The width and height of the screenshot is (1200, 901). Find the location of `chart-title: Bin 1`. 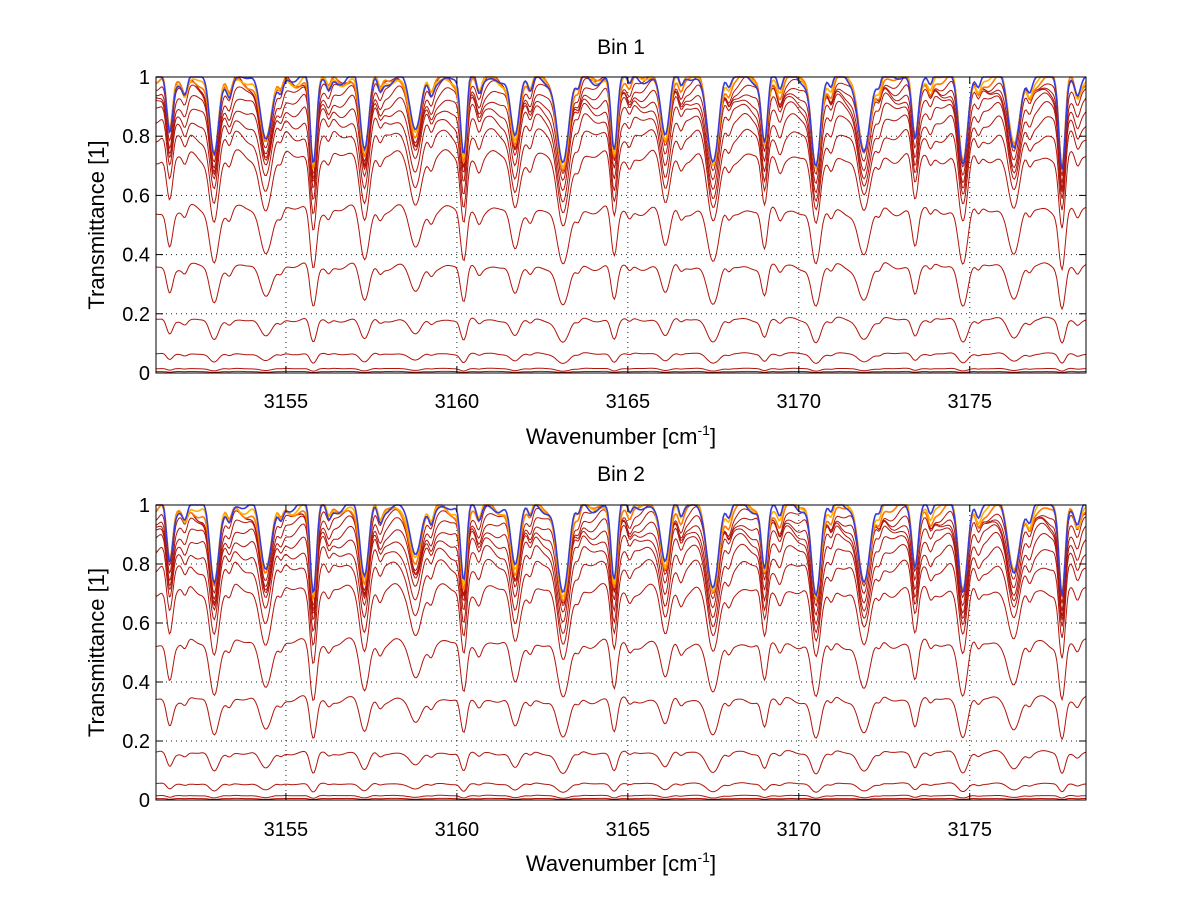

chart-title: Bin 1 is located at coordinates (621, 47).